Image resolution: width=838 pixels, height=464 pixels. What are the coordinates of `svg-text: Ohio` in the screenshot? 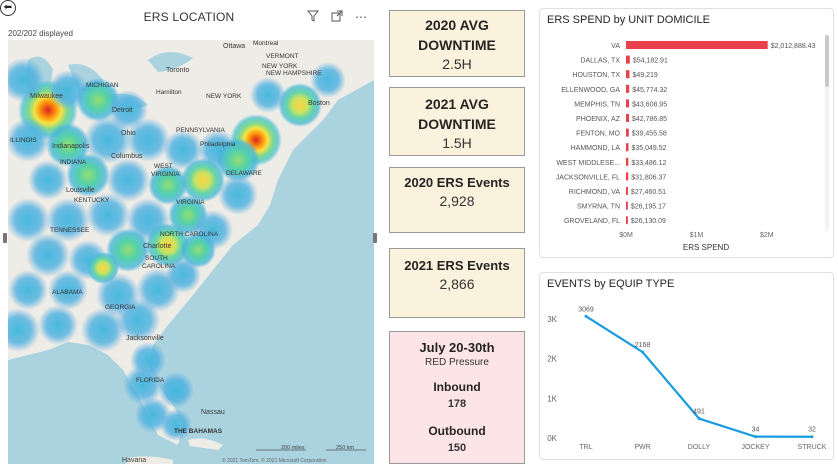 It's located at (128, 133).